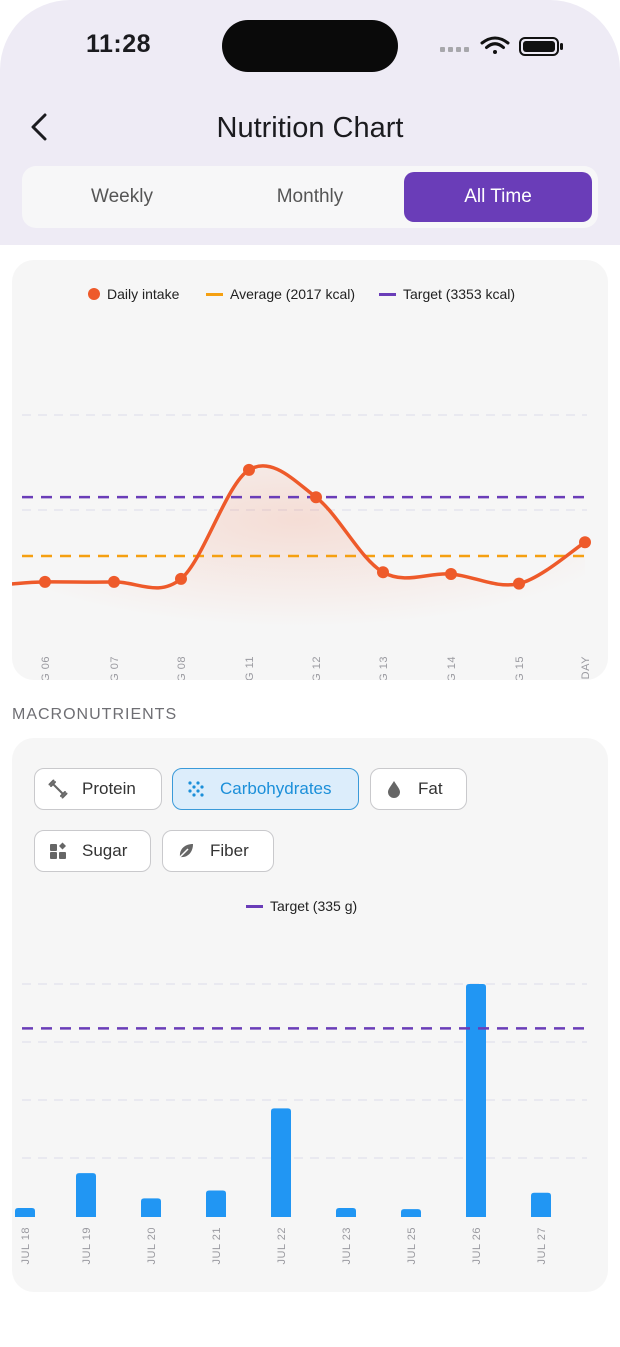  What do you see at coordinates (459, 294) in the screenshot?
I see `legend-target-label: Target (3353 kcal)` at bounding box center [459, 294].